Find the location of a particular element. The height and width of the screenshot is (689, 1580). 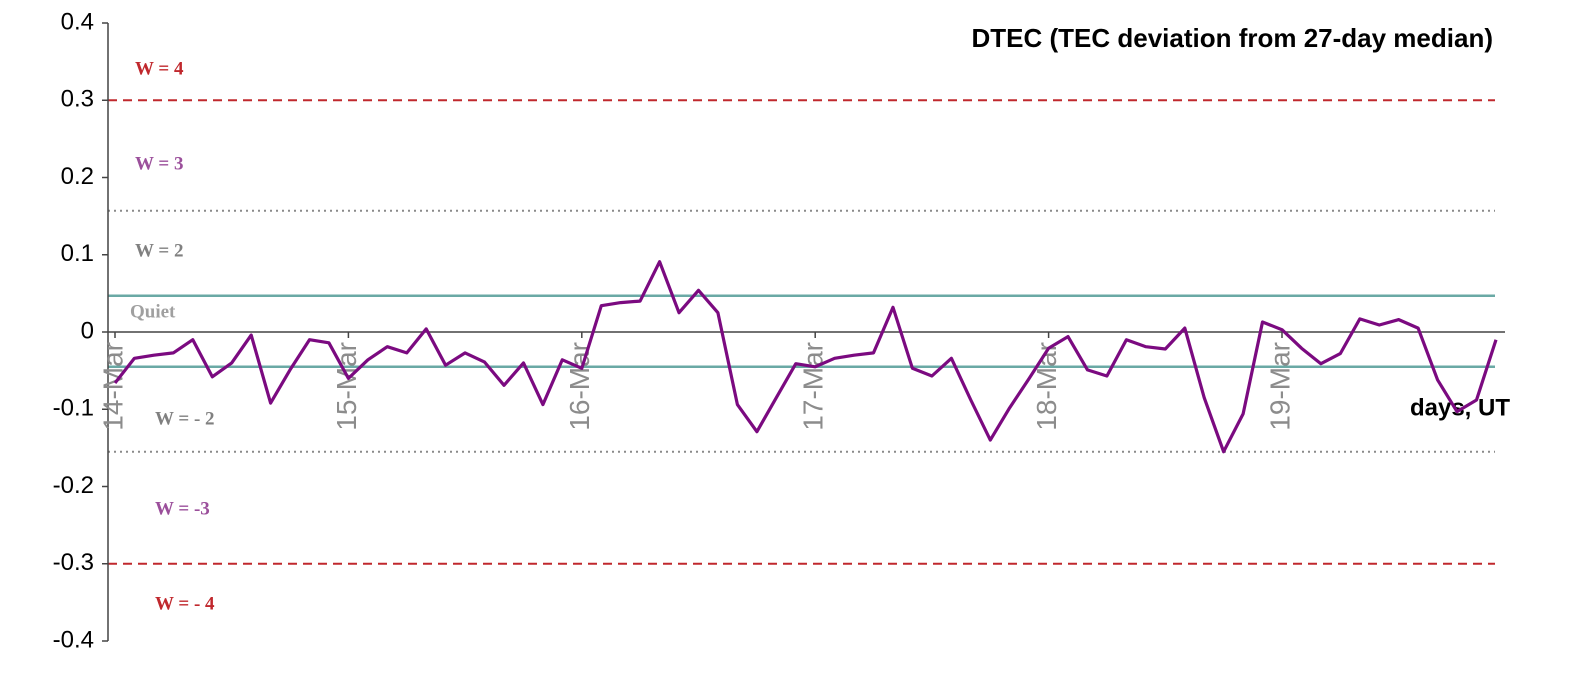

band-label: W = - 4 is located at coordinates (185, 603).